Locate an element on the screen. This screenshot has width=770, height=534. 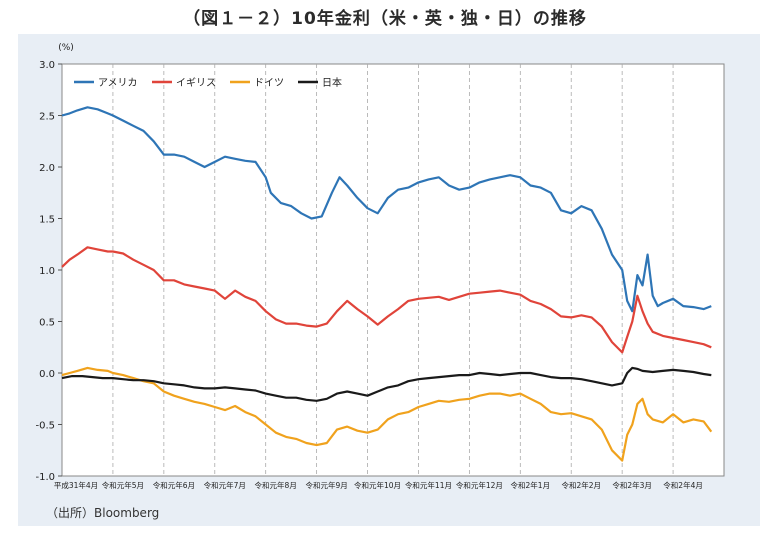
source-note: （出所）Bloomberg is located at coordinates (103, 513).